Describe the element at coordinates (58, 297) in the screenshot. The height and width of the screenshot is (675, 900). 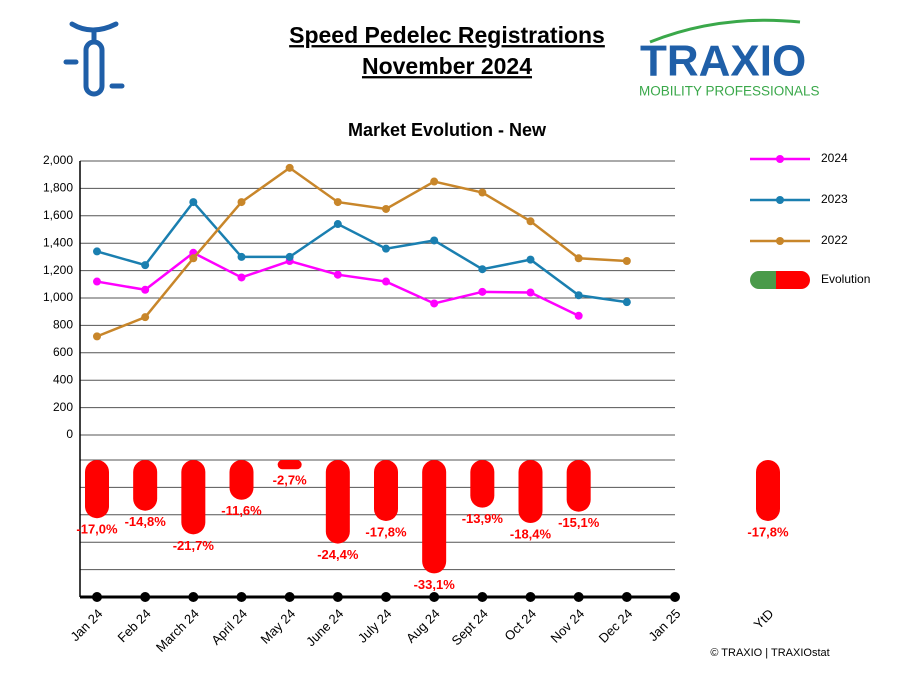
I see `y-tick-label: 1,000` at that location.